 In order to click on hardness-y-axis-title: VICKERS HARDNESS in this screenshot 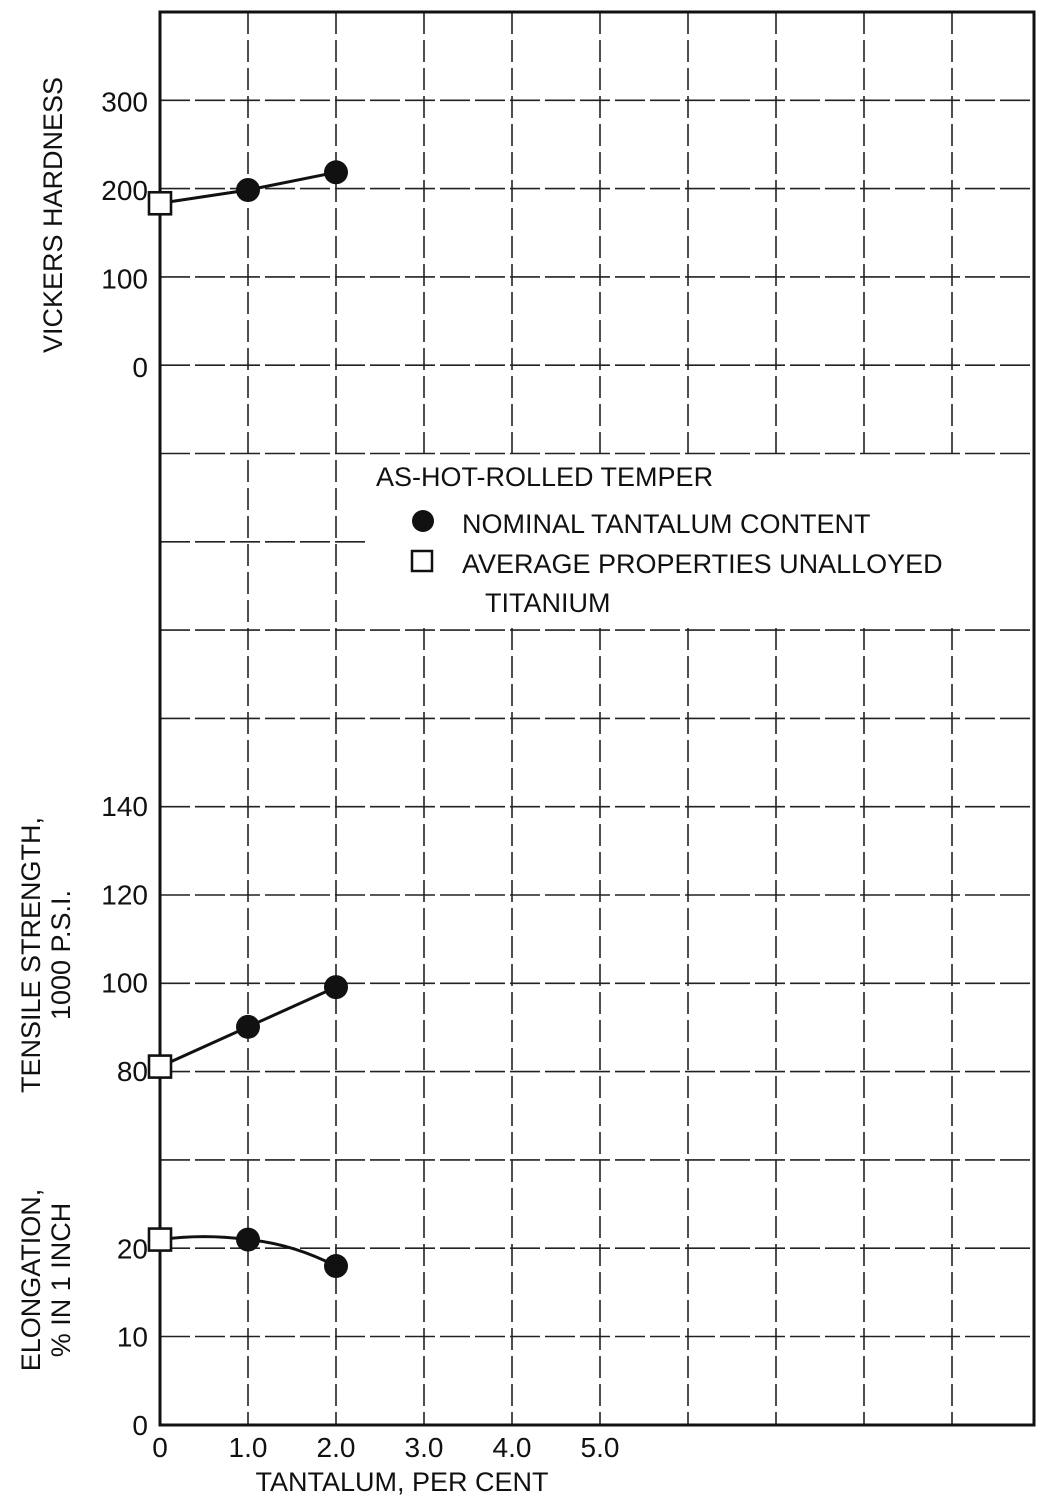, I will do `click(53, 215)`.